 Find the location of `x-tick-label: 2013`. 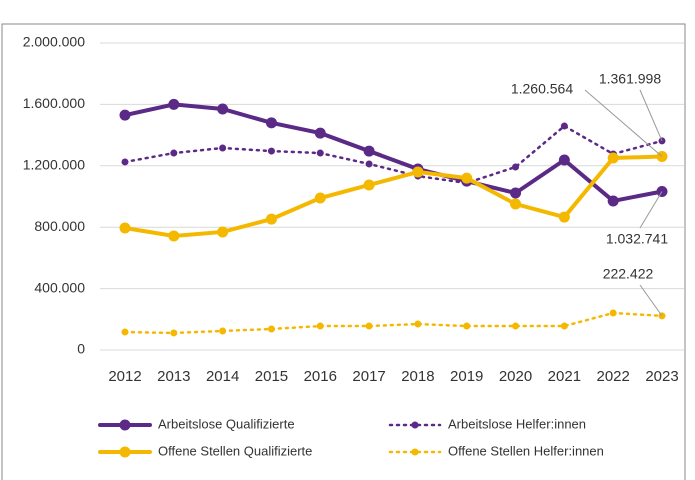

x-tick-label: 2013 is located at coordinates (173, 376).